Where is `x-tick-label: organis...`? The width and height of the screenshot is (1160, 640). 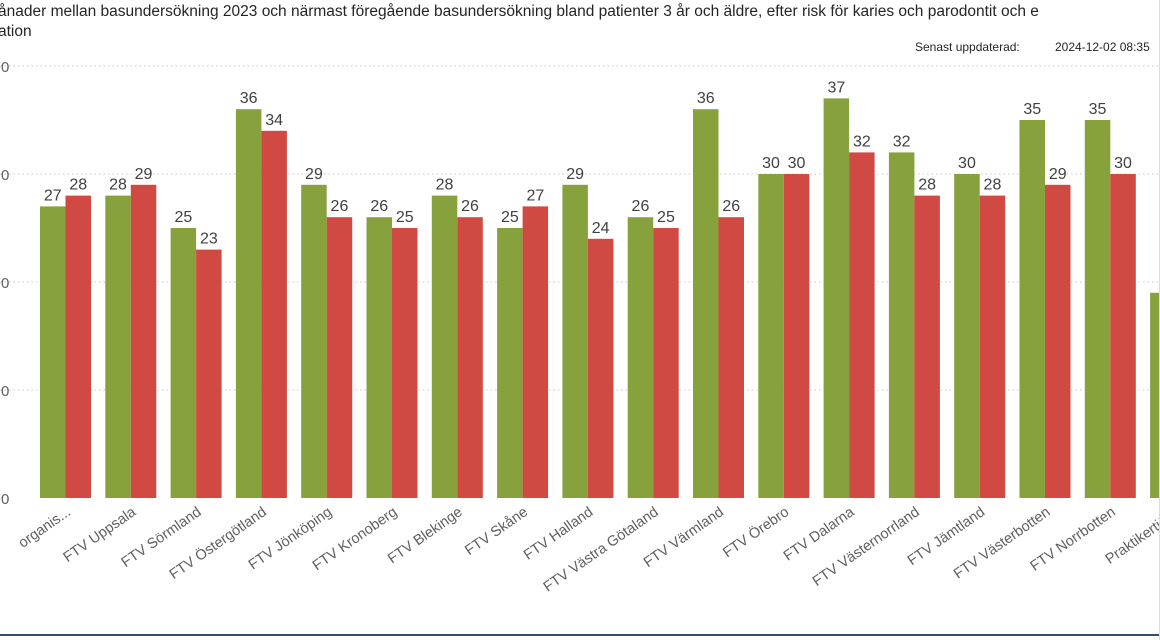 x-tick-label: organis... is located at coordinates (45, 527).